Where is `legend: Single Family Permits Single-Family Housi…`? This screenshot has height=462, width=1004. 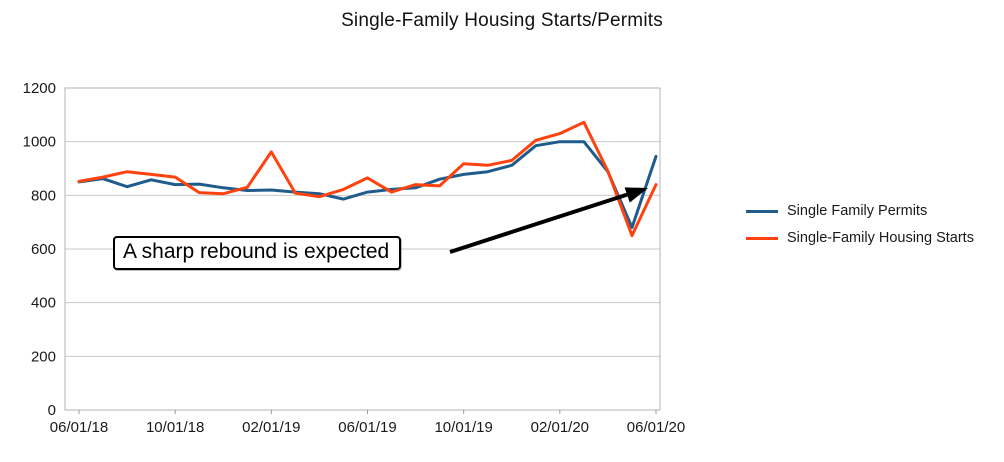
legend: Single Family Permits Single-Family Housi… is located at coordinates (860, 224).